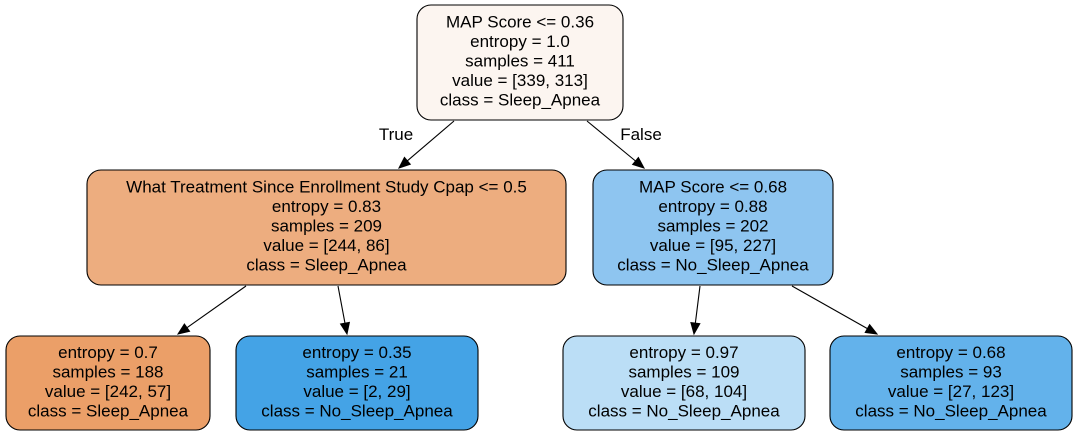 The width and height of the screenshot is (1076, 436). Describe the element at coordinates (713, 187) in the screenshot. I see `node-line: MAP Score <= 0.68` at that location.